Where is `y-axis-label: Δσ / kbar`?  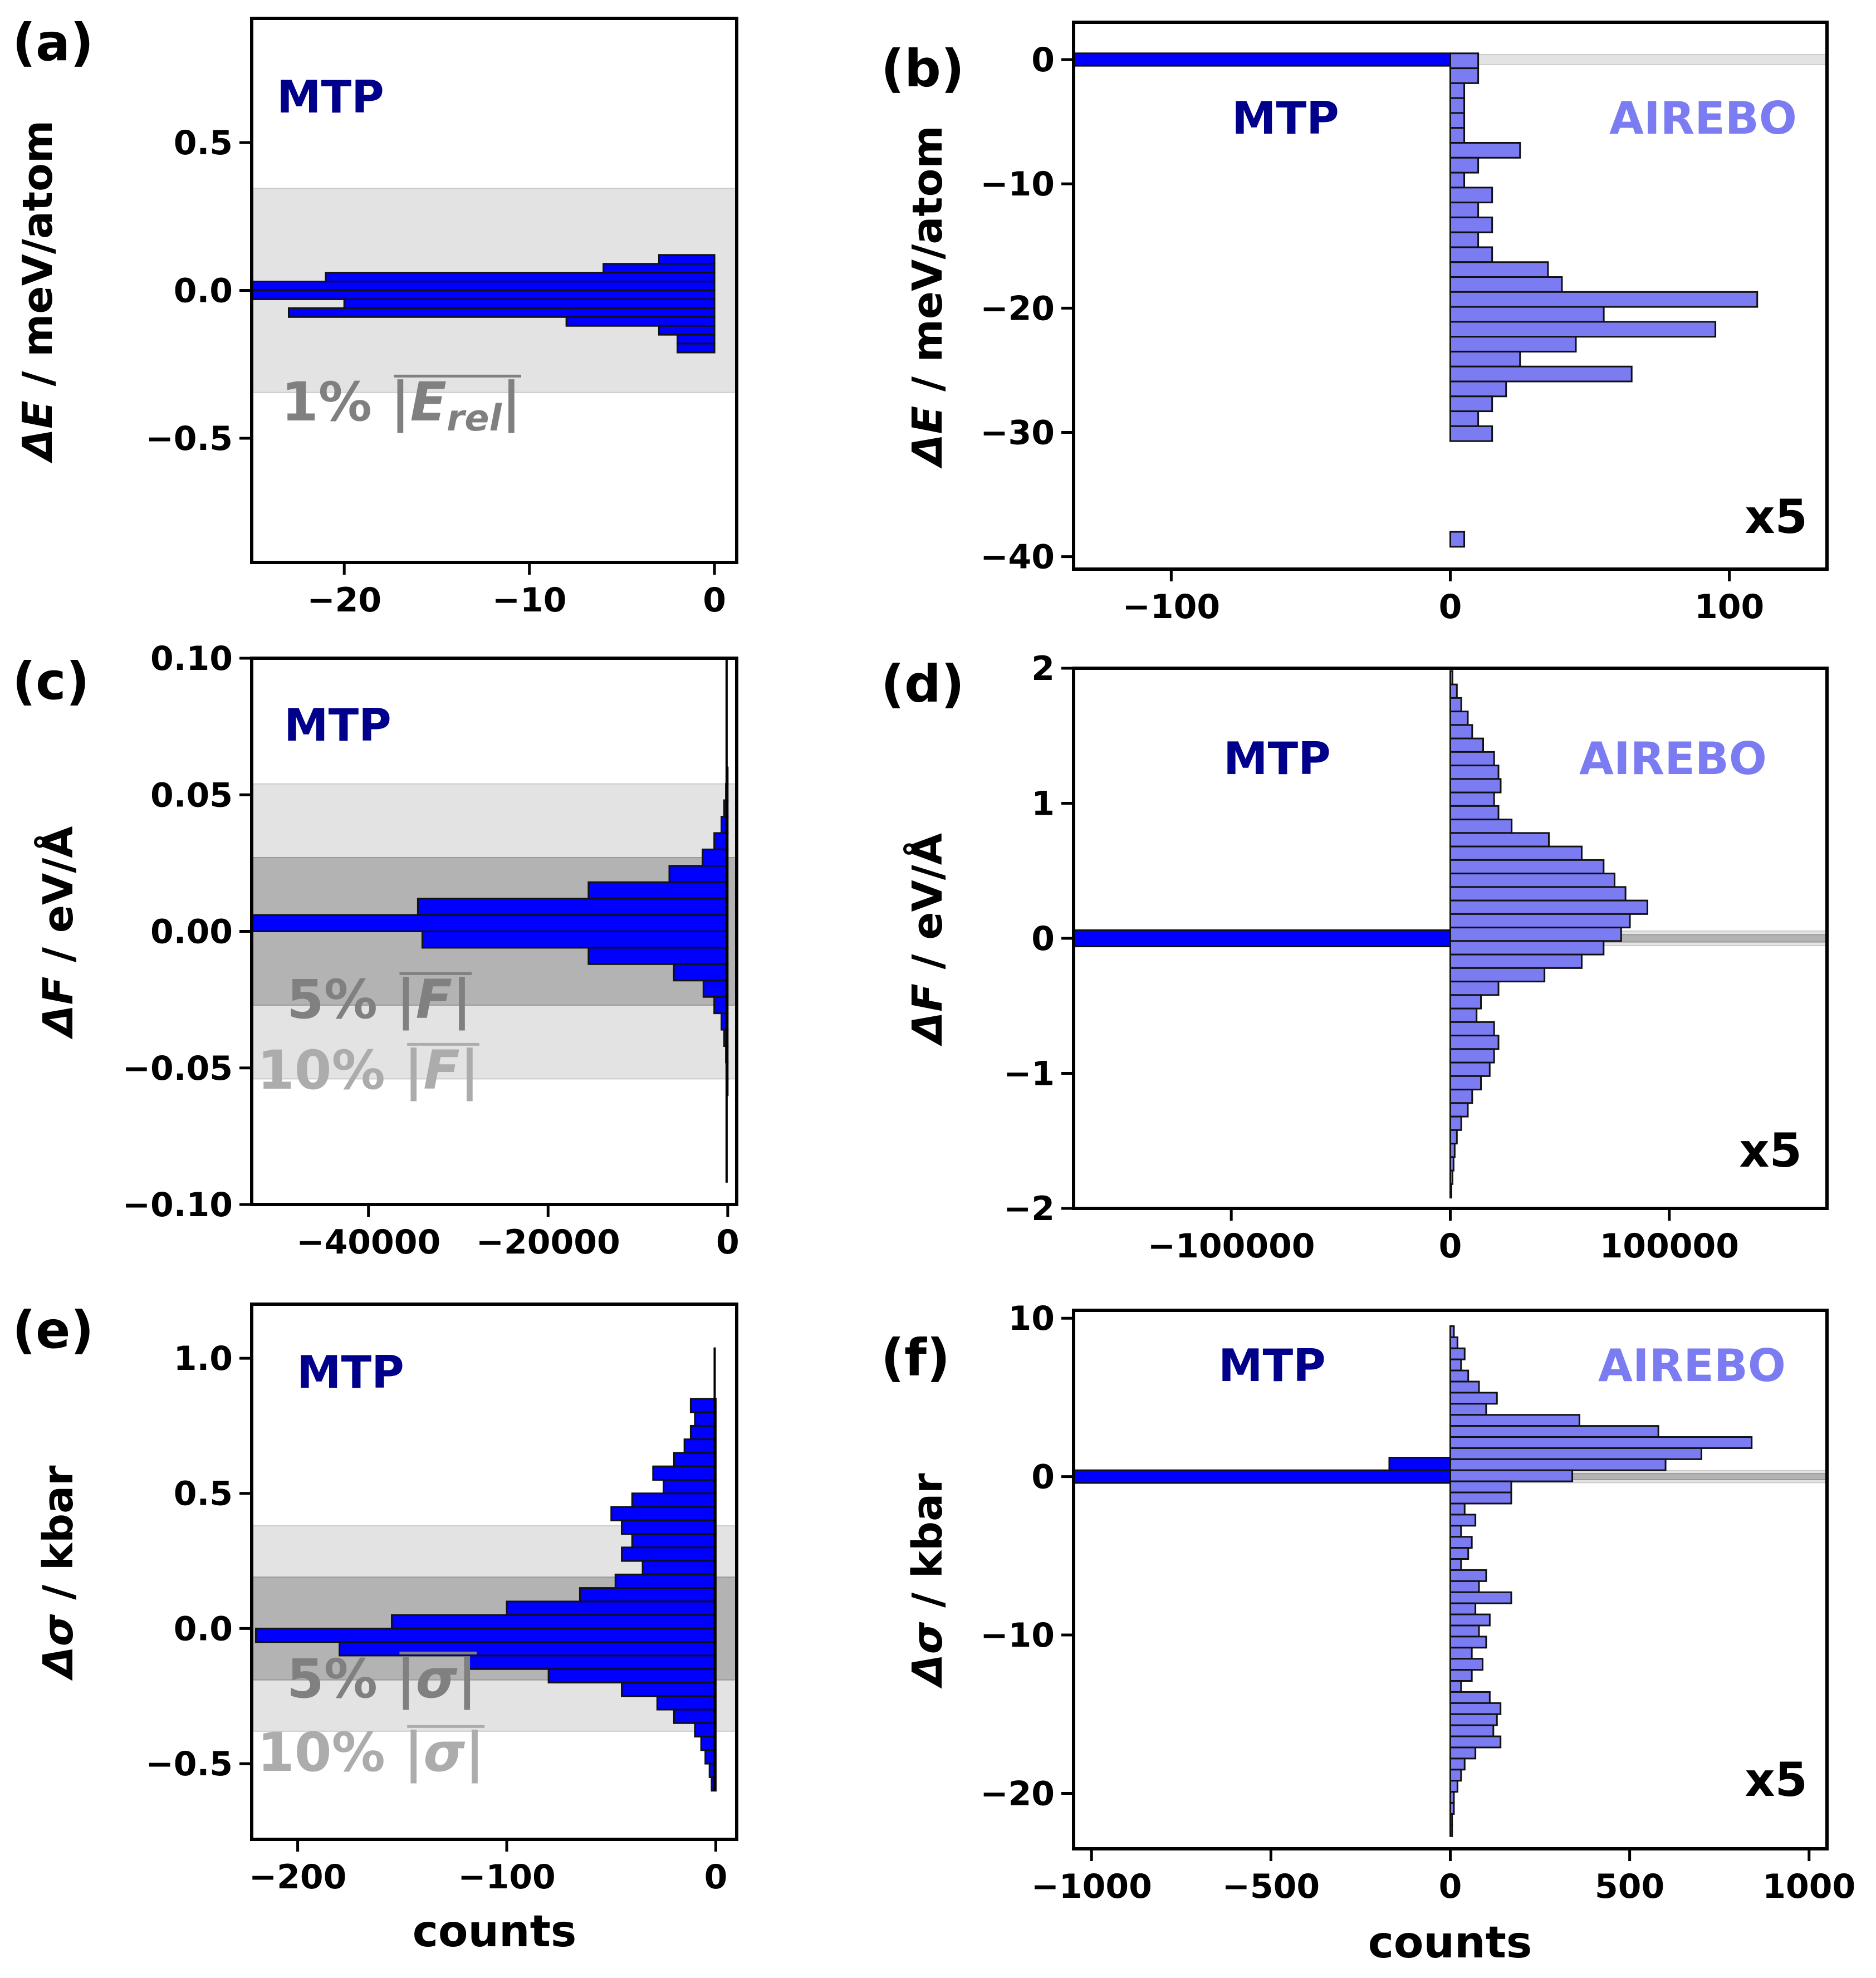
y-axis-label: Δσ / kbar is located at coordinates (58, 1573).